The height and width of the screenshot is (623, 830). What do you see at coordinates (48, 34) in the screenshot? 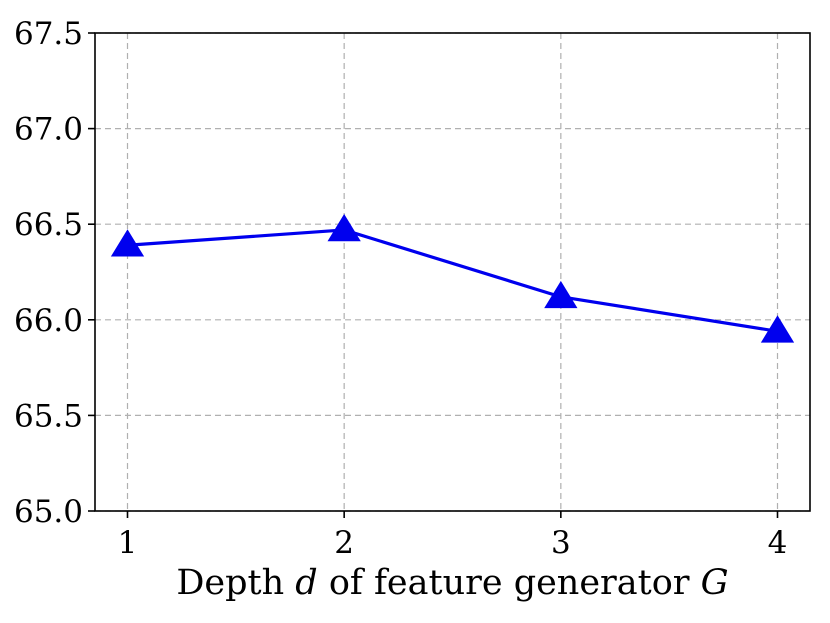
I see `y-tick-label: 67.5` at bounding box center [48, 34].